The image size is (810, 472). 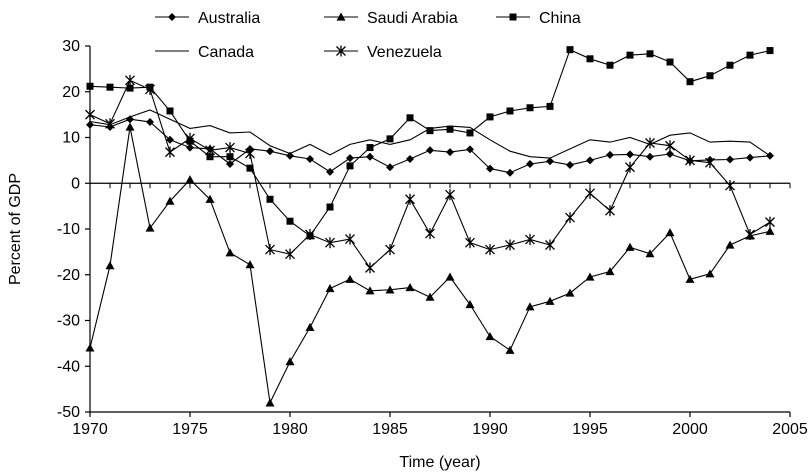 What do you see at coordinates (412, 18) in the screenshot?
I see `legend-label: Saudi Arabia` at bounding box center [412, 18].